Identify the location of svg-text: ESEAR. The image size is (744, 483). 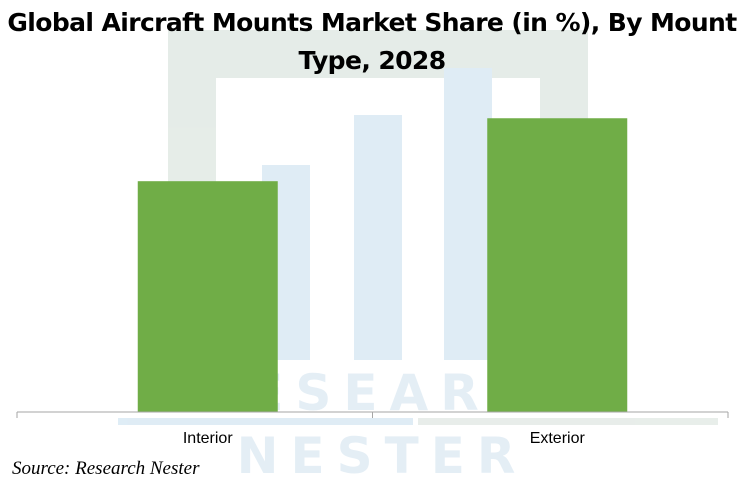
(370, 393).